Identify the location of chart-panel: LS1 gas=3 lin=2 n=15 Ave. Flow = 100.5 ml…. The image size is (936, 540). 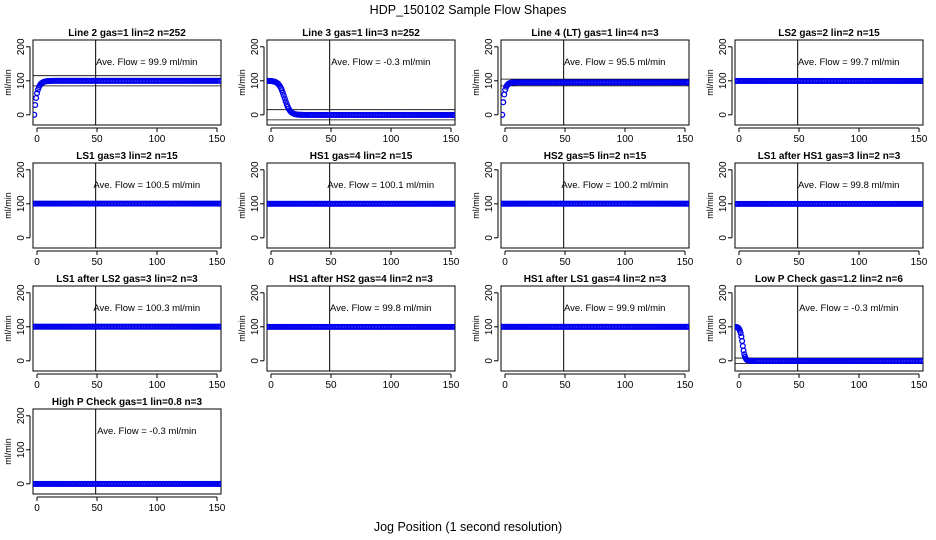
(114, 209).